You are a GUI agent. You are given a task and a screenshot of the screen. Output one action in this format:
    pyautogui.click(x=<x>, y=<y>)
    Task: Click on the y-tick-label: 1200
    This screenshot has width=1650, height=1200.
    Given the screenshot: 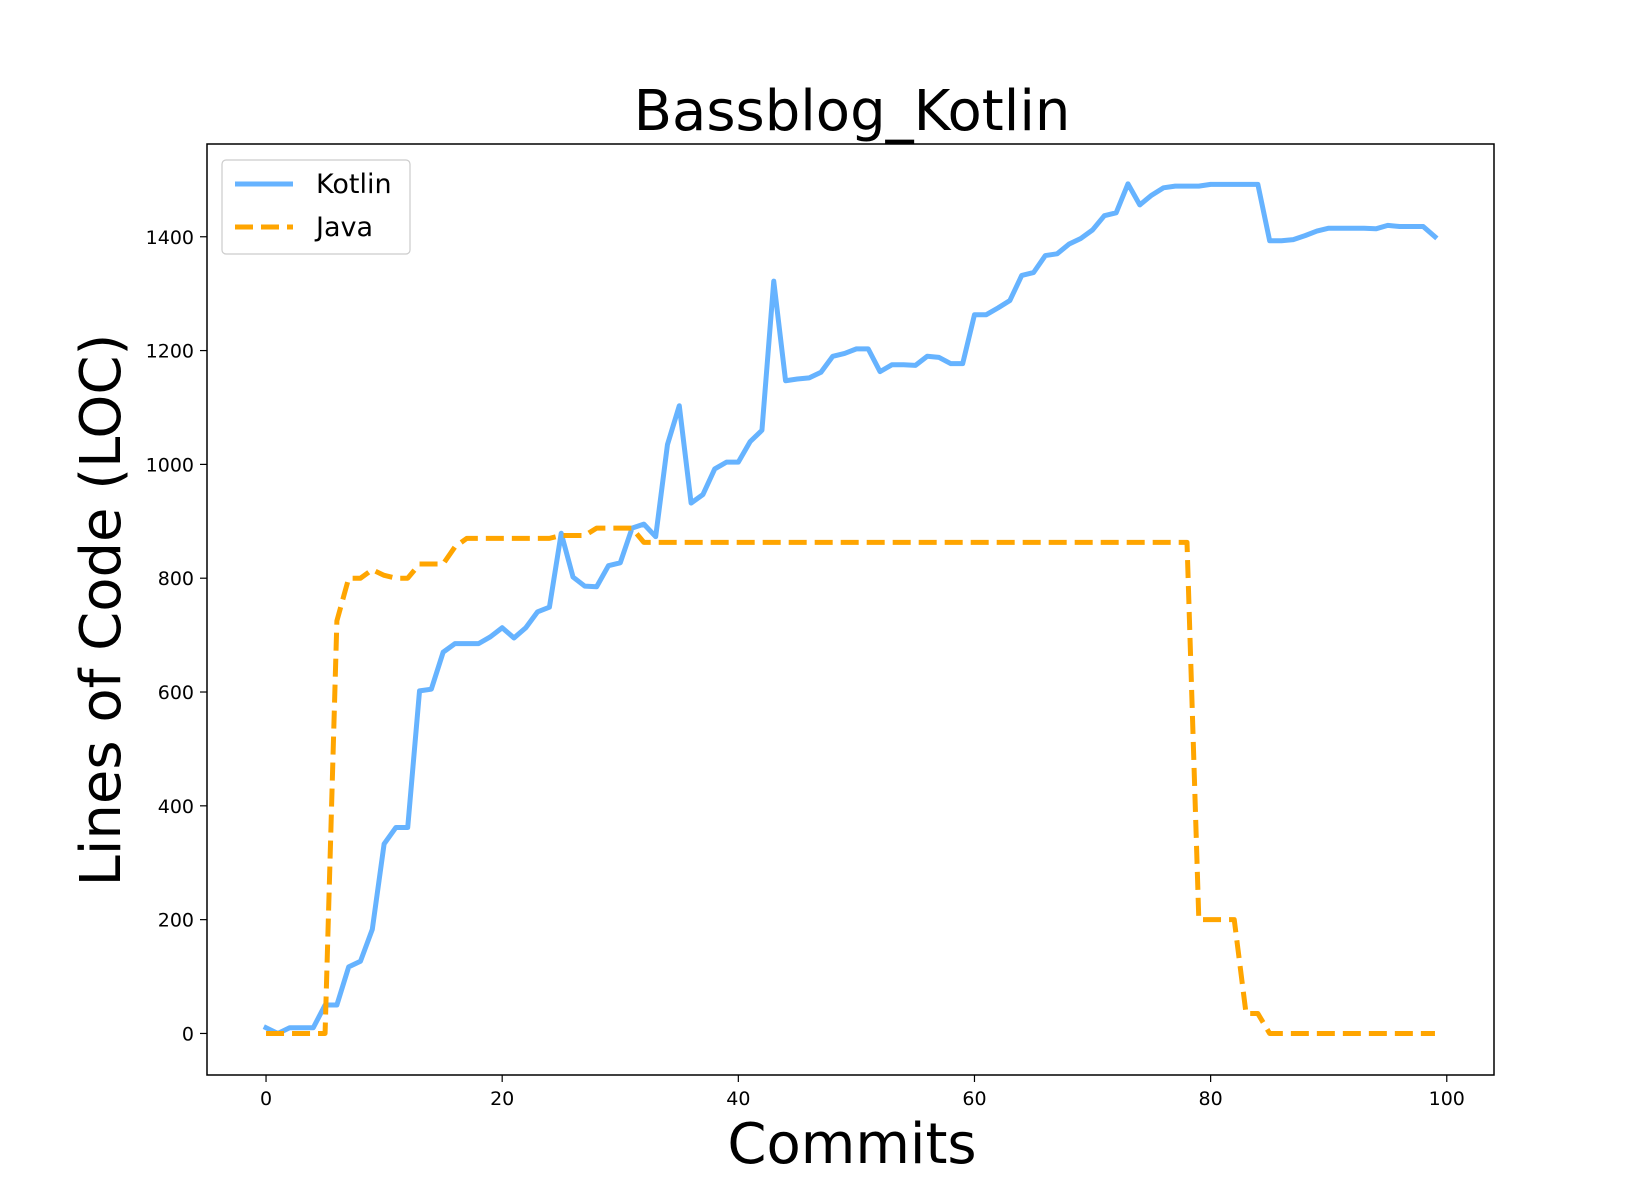 What is the action you would take?
    pyautogui.click(x=170, y=352)
    